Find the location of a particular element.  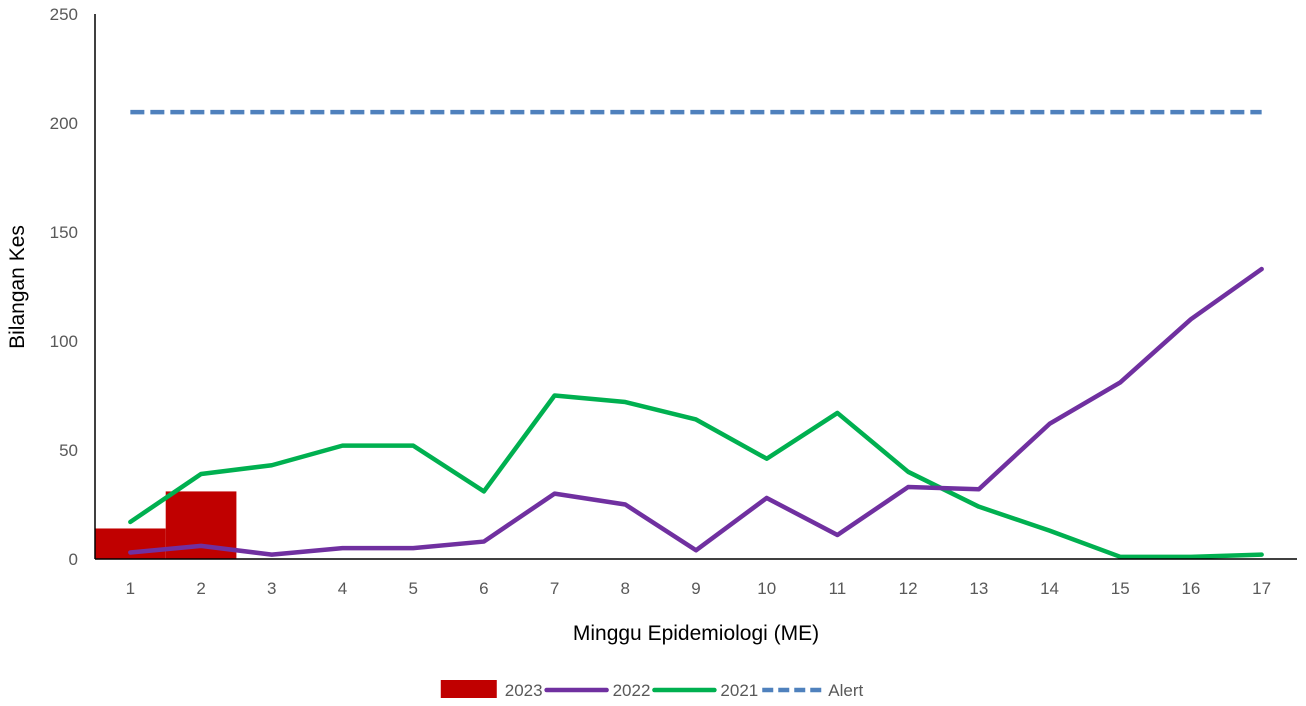

legend: 2023 2022 2021 Alert is located at coordinates (651, 690).